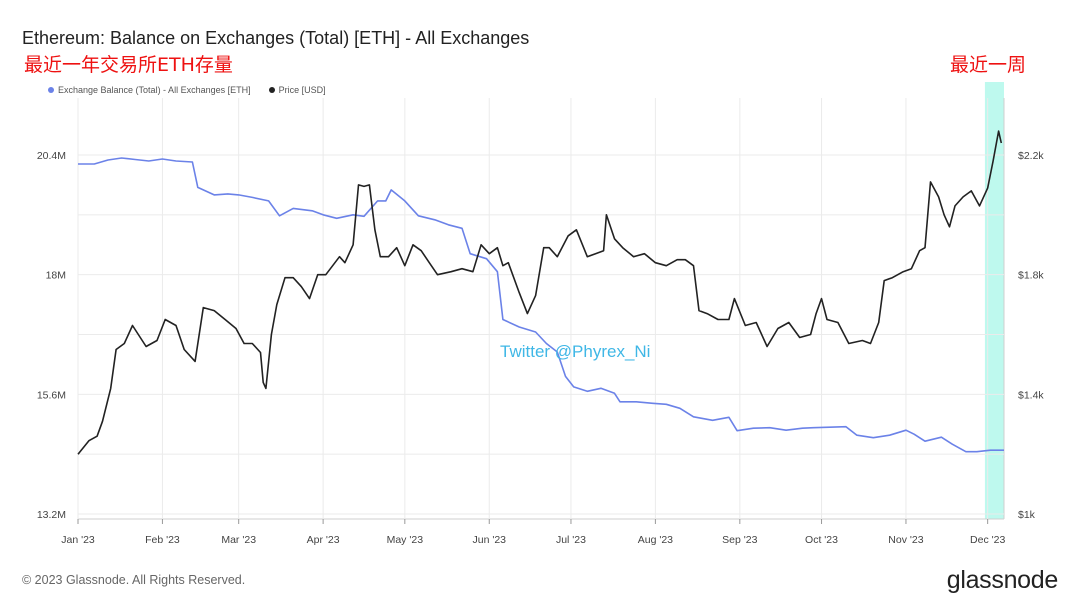 The width and height of the screenshot is (1080, 608). Describe the element at coordinates (987, 540) in the screenshot. I see `x-tick-label: Dec '23` at that location.